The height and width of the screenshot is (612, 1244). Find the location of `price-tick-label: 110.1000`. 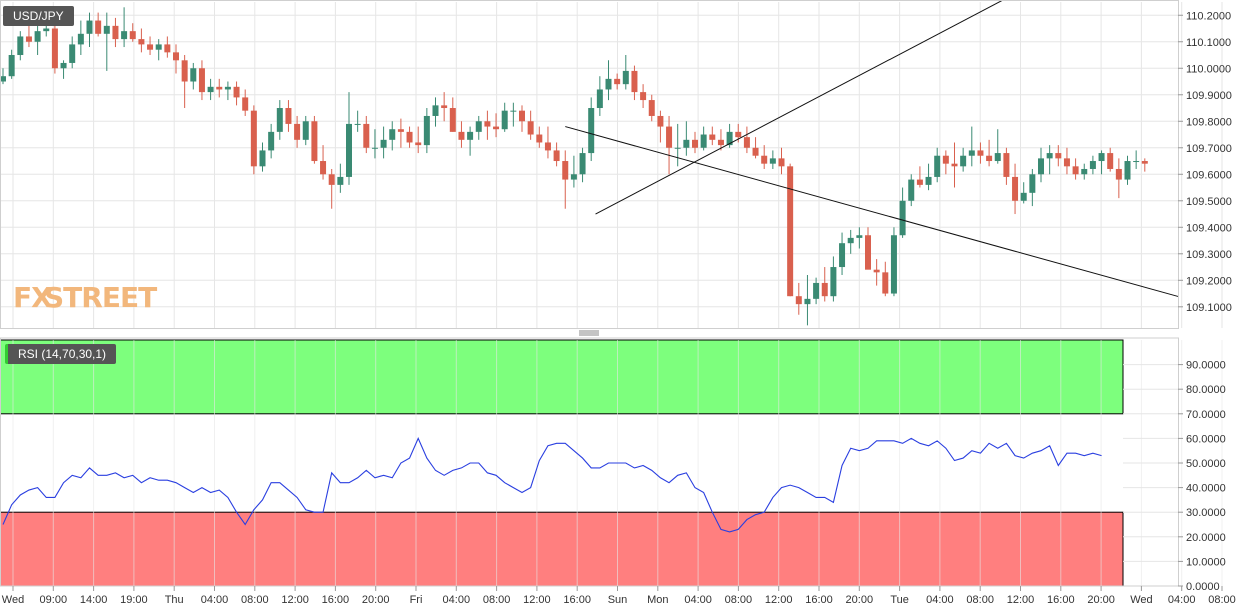

price-tick-label: 110.1000 is located at coordinates (1208, 43).